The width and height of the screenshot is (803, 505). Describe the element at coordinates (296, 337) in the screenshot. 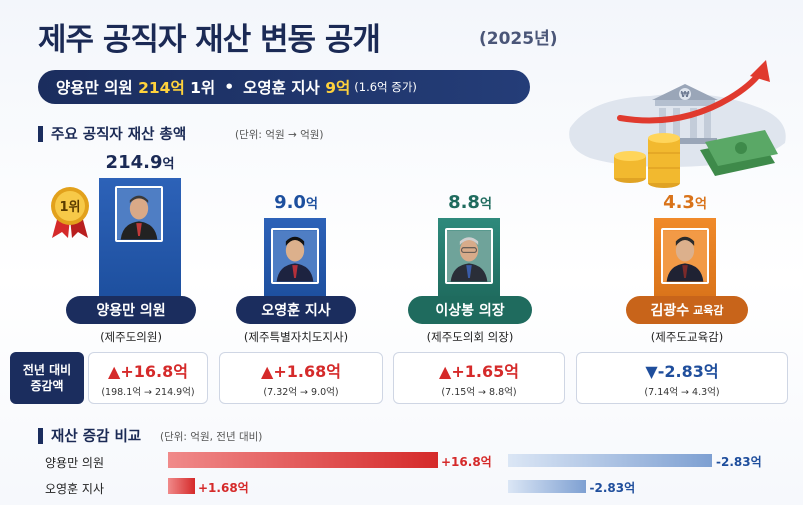

I see `official-2-org: (제주특별자치도지사)` at that location.